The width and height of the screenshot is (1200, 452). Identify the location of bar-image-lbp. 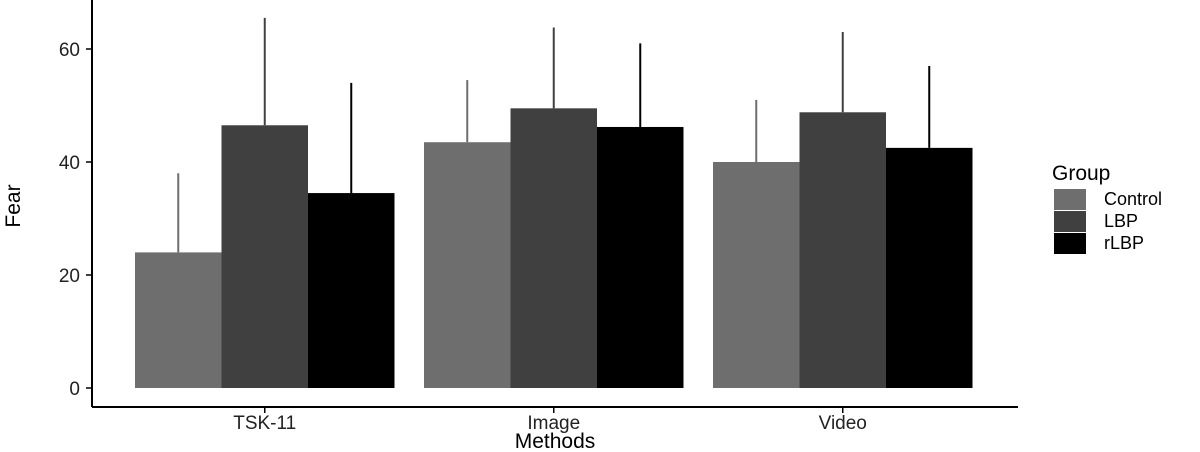
(553, 248).